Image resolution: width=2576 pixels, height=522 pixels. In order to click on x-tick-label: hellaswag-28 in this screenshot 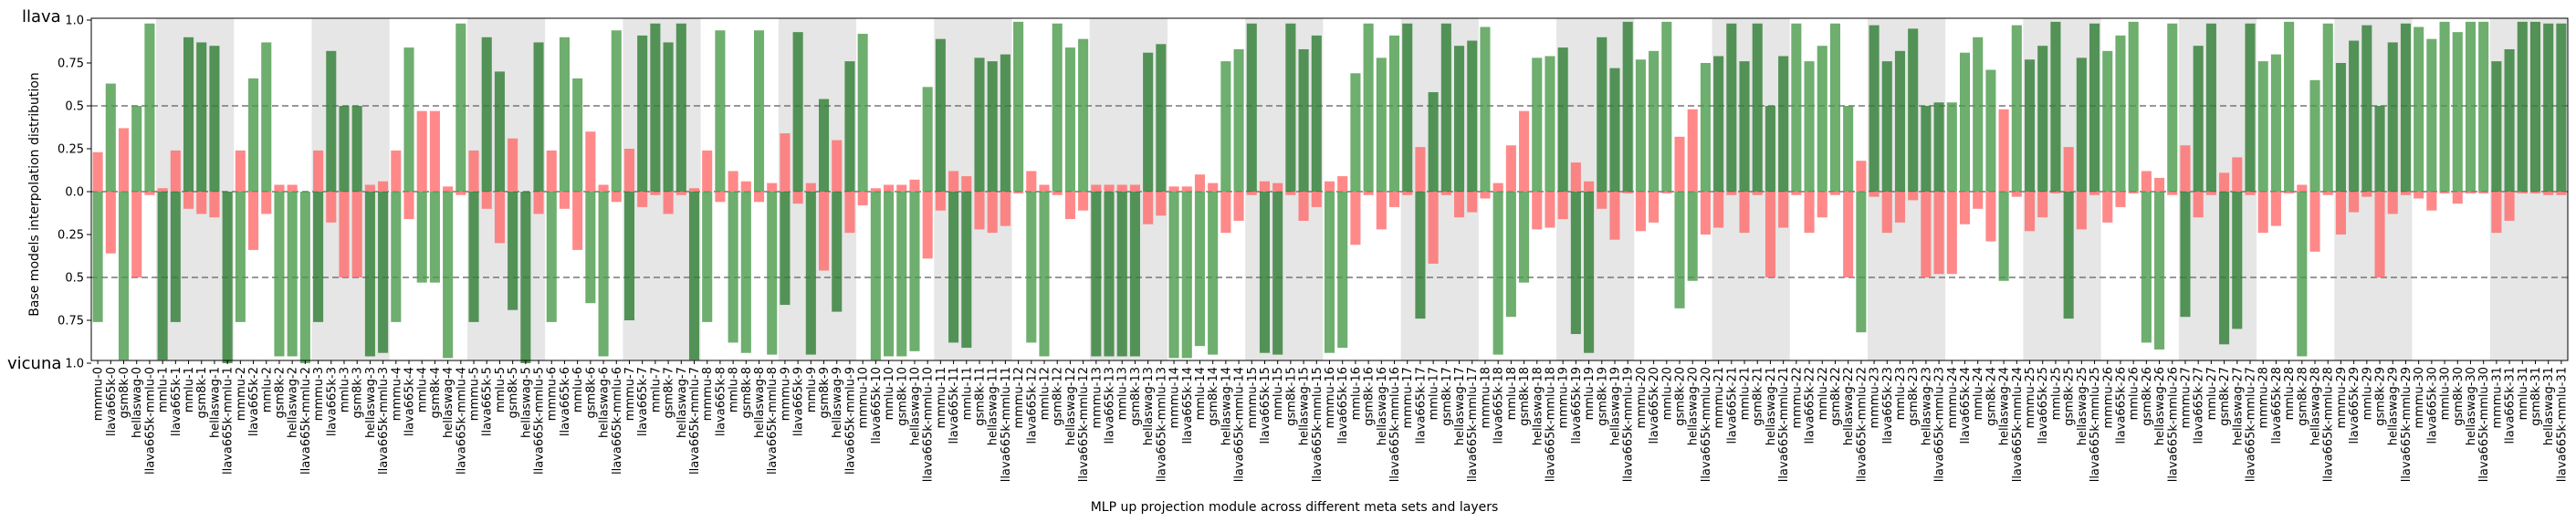, I will do `click(2316, 406)`.